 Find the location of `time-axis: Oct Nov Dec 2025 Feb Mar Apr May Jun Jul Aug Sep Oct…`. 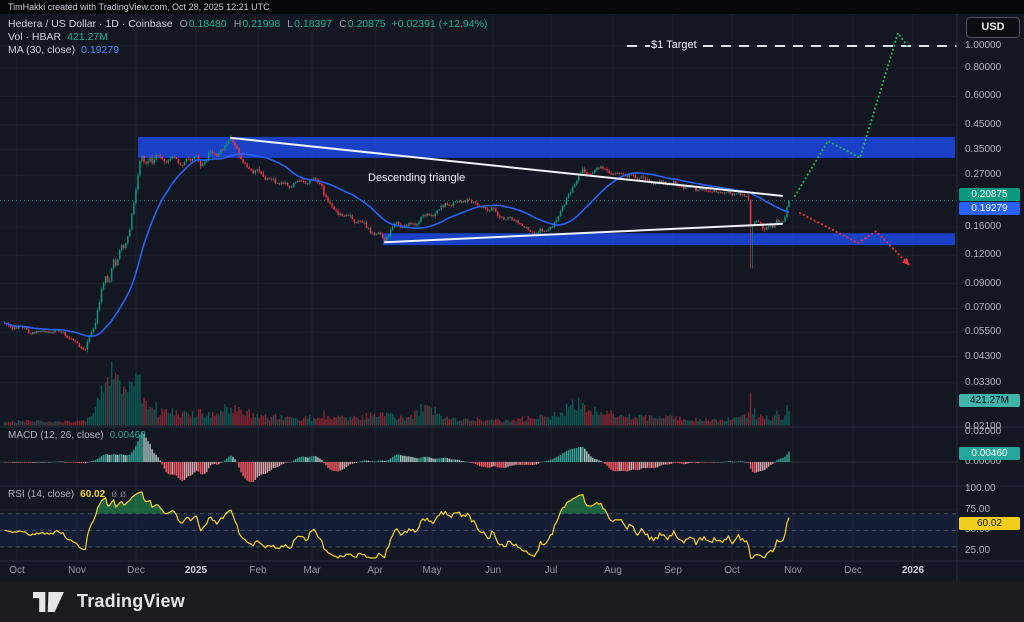

time-axis: Oct Nov Dec 2025 Feb Mar Apr May Jun Jul Aug Sep Oct… is located at coordinates (478, 571).